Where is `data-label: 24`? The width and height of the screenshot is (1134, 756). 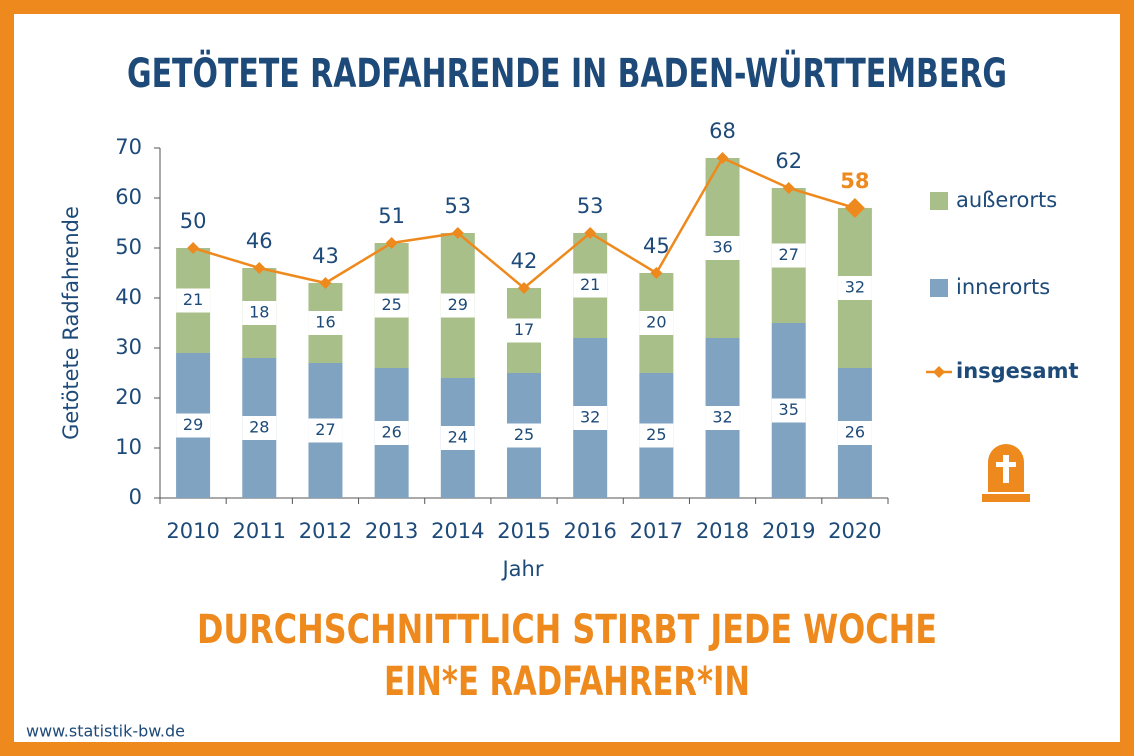
data-label: 24 is located at coordinates (458, 437).